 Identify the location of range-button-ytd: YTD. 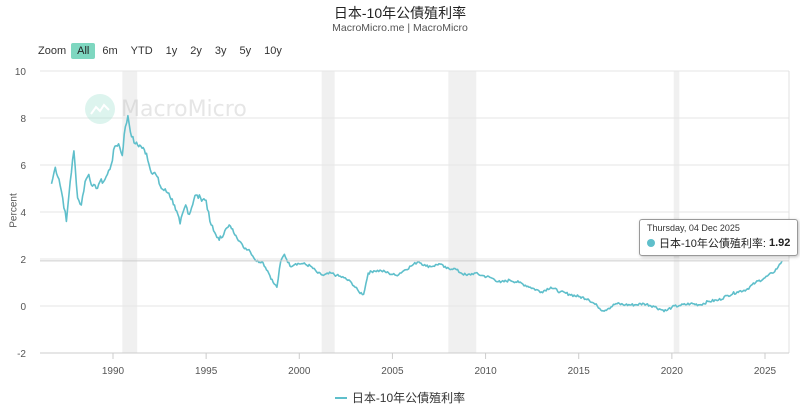
(141, 51).